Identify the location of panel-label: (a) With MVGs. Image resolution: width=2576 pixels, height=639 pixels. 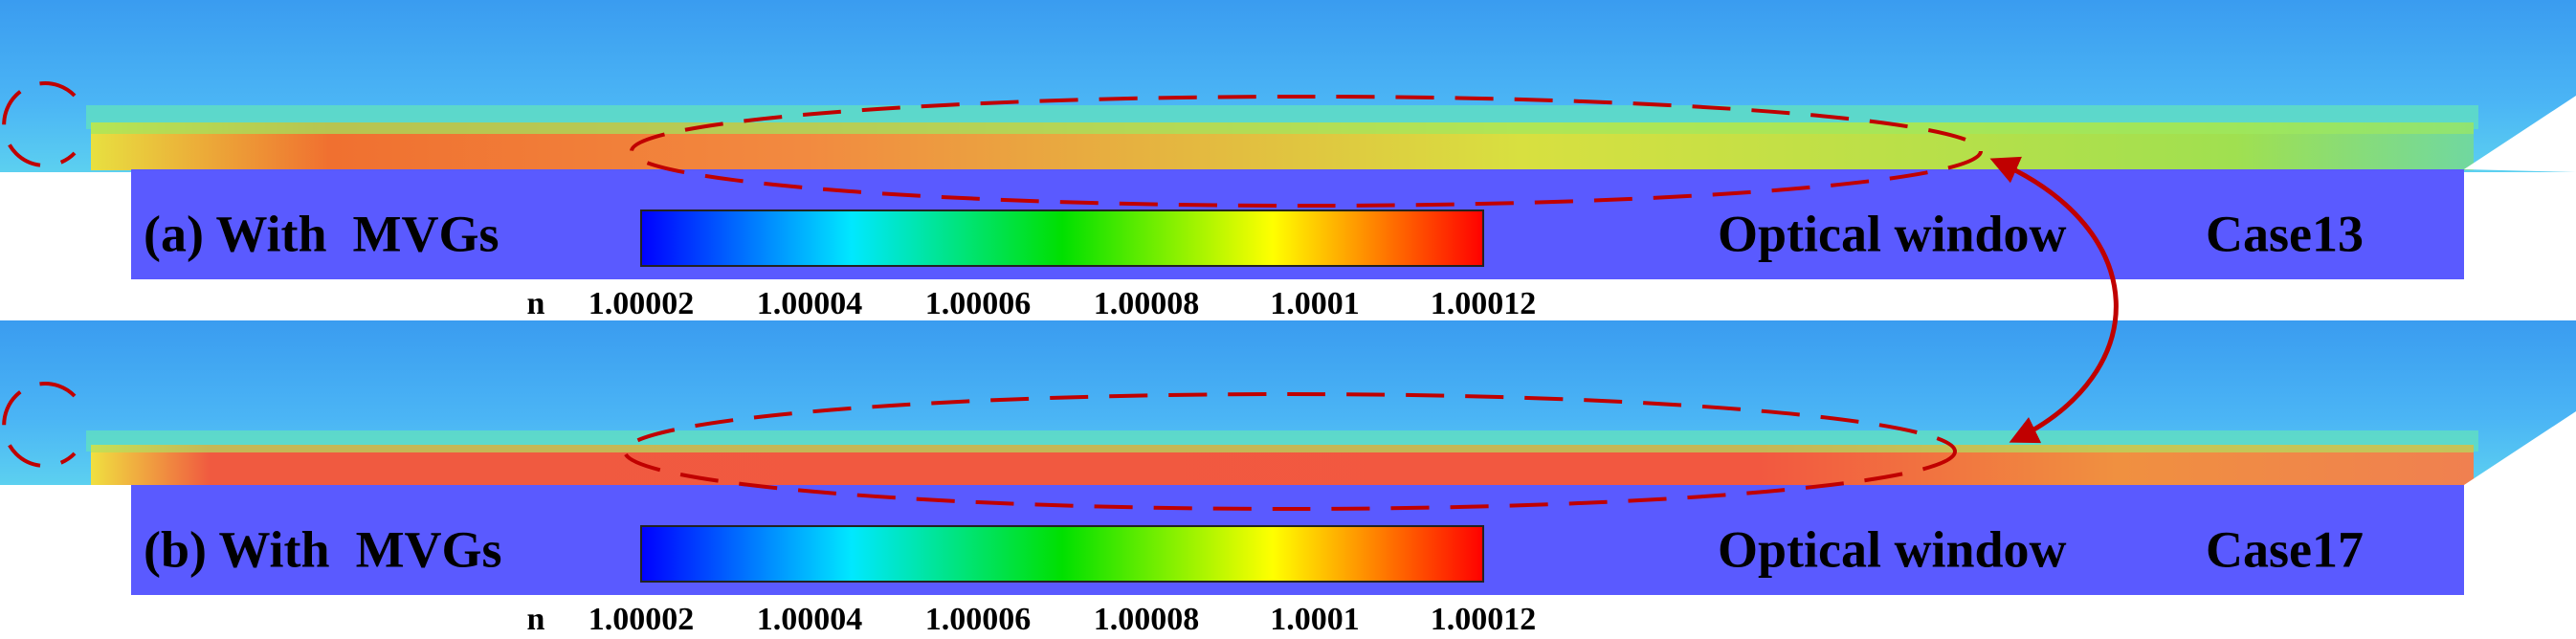
(322, 233).